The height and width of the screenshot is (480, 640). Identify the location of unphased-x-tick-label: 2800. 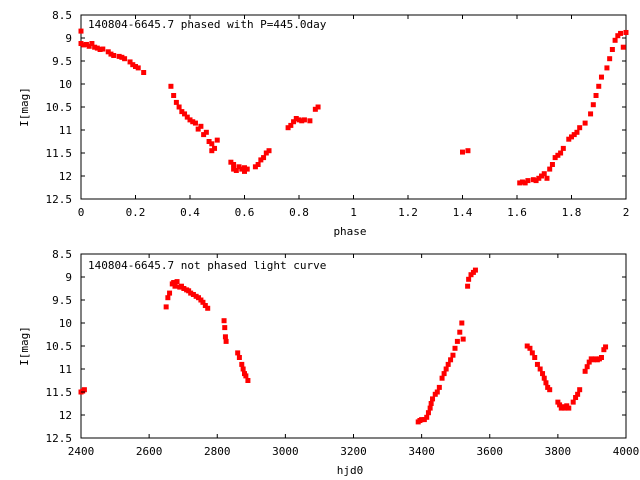
(217, 451).